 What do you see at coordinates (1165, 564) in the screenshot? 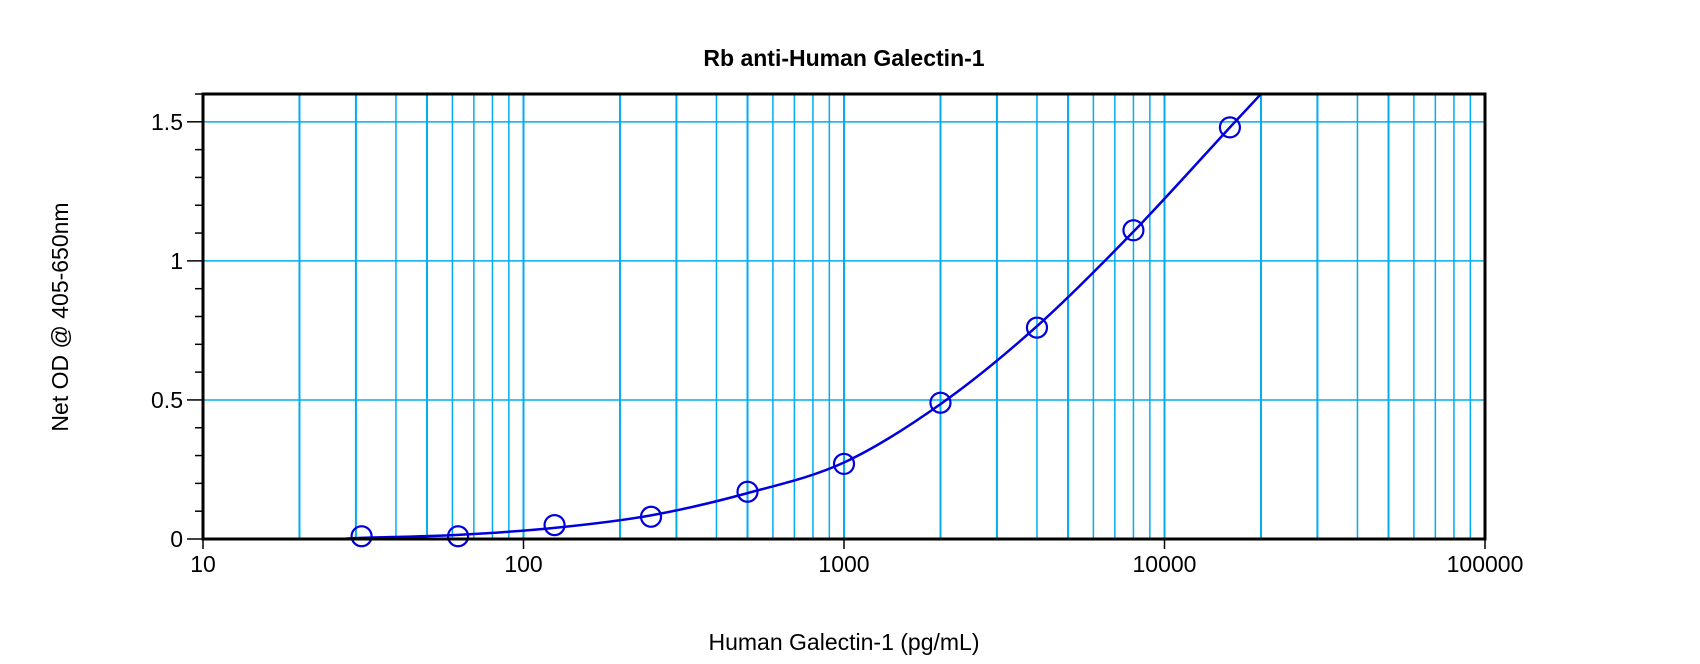
I see `x-tick-label: 10000` at bounding box center [1165, 564].